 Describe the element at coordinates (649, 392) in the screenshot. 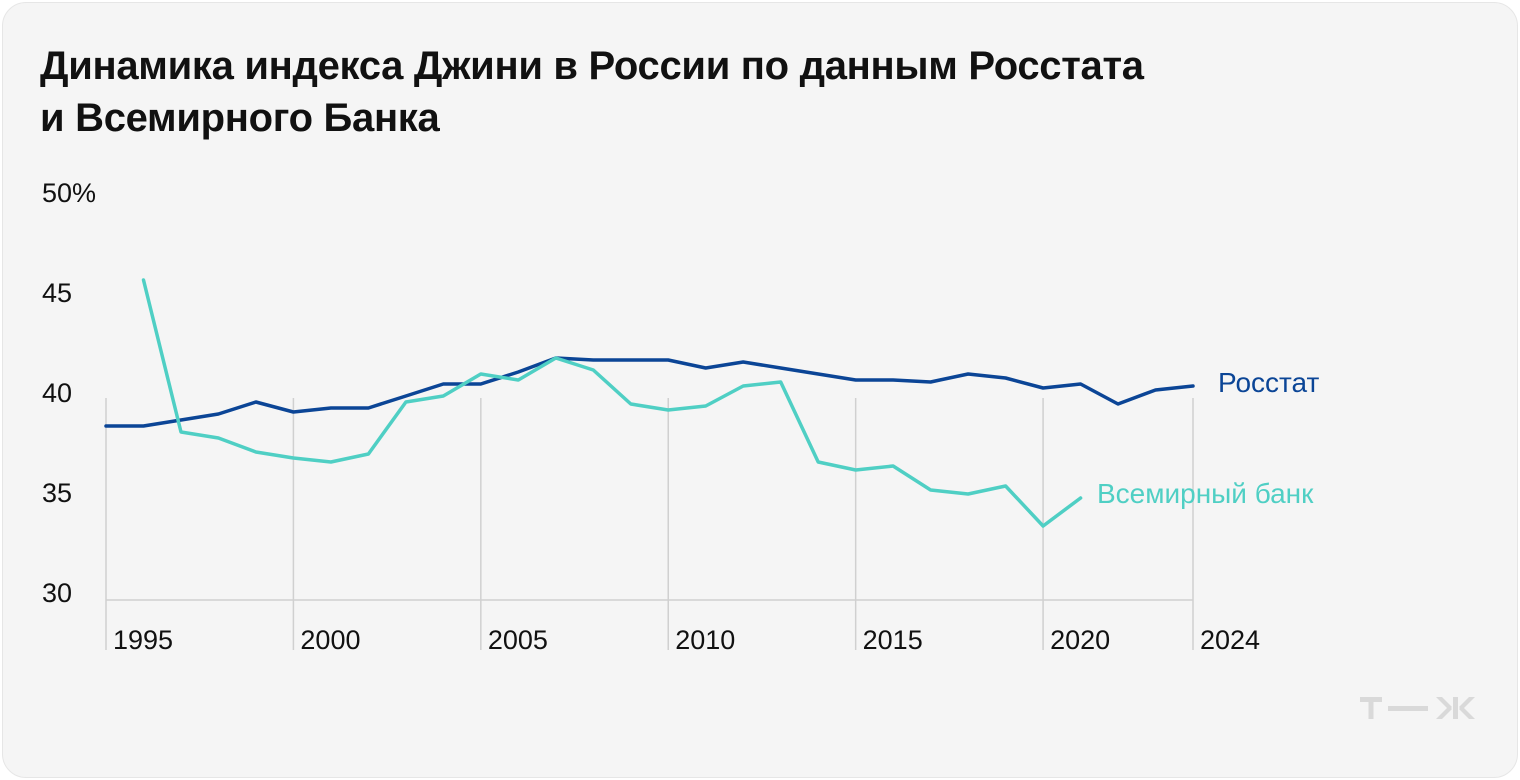

I see `series-line-rosstat` at that location.